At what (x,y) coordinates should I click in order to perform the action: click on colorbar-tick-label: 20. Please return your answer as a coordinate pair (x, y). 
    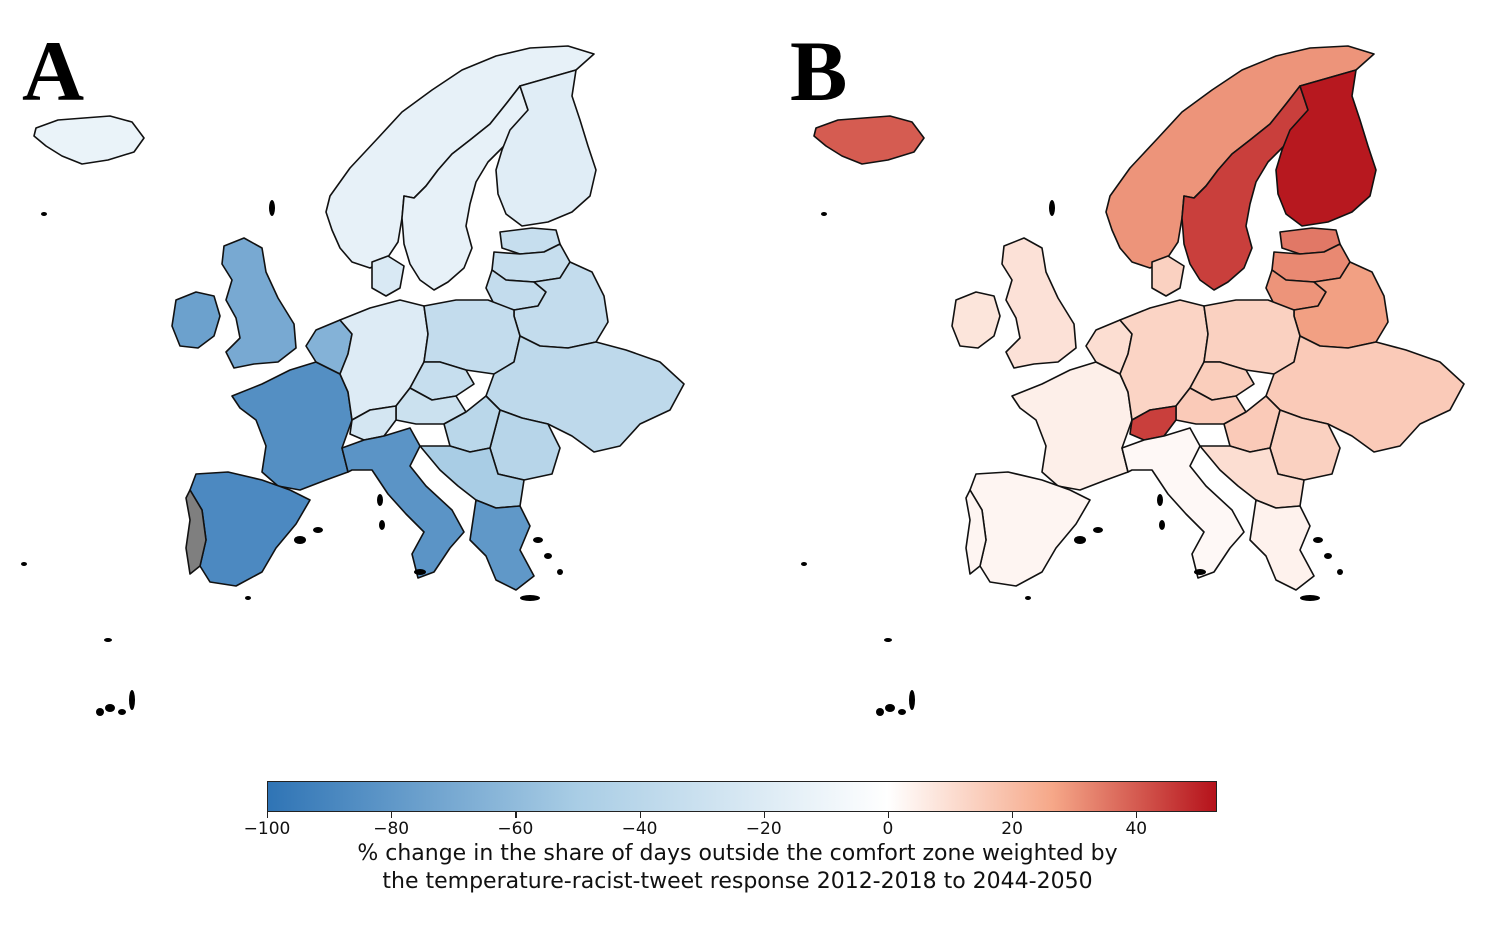
    Looking at the image, I should click on (1012, 829).